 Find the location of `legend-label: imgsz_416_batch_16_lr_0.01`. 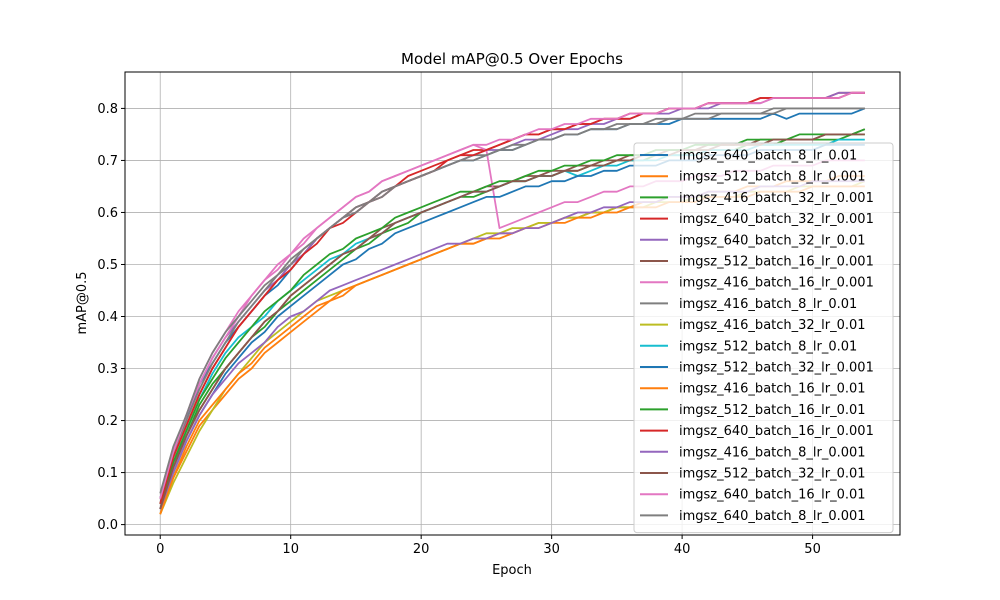

legend-label: imgsz_416_batch_16_lr_0.01 is located at coordinates (772, 389).